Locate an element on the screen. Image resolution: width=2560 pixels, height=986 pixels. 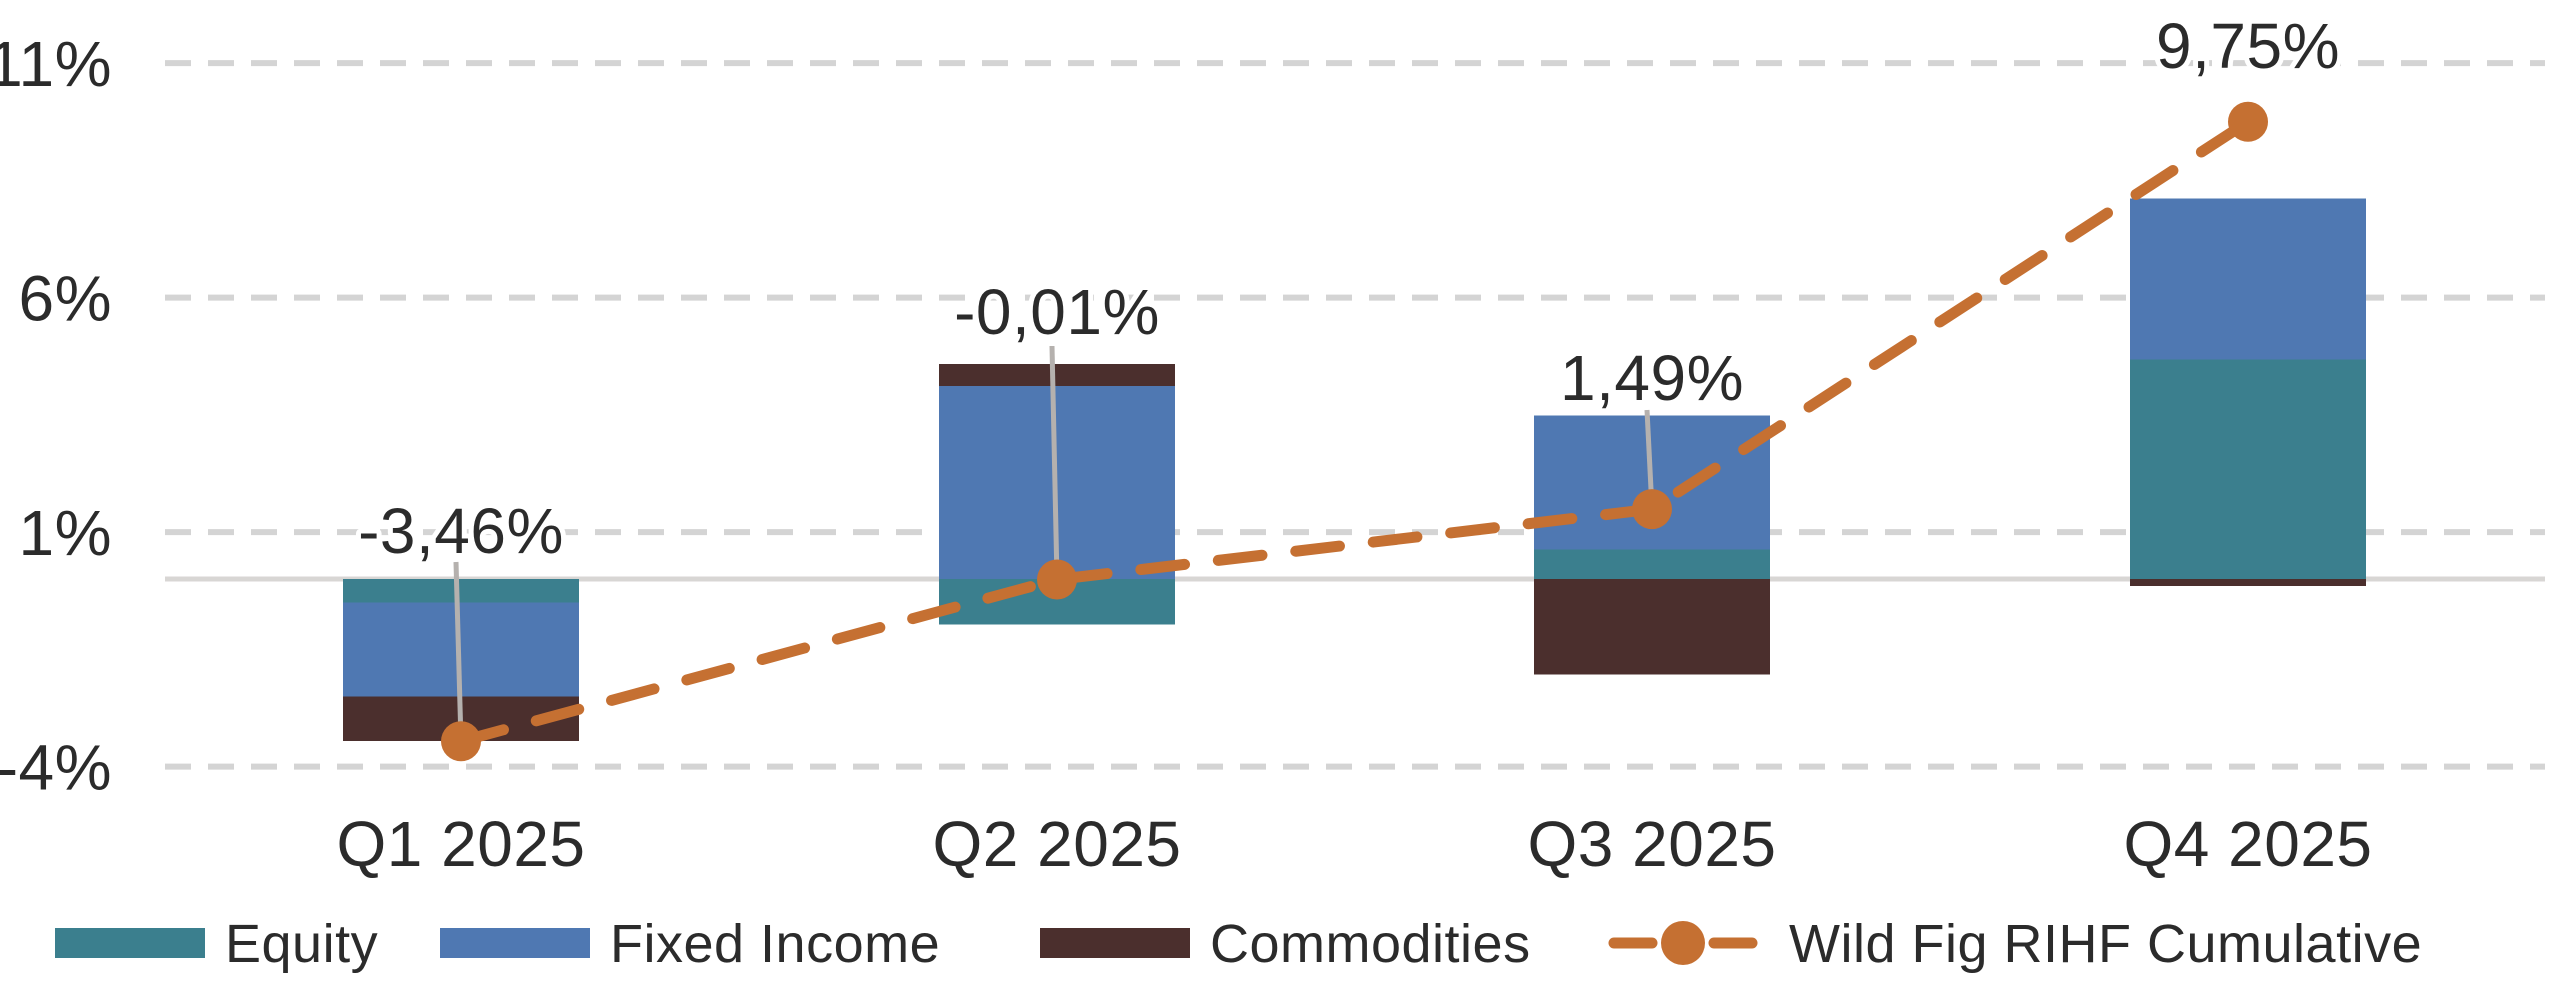
y-tick-label: 1% is located at coordinates (66, 533).